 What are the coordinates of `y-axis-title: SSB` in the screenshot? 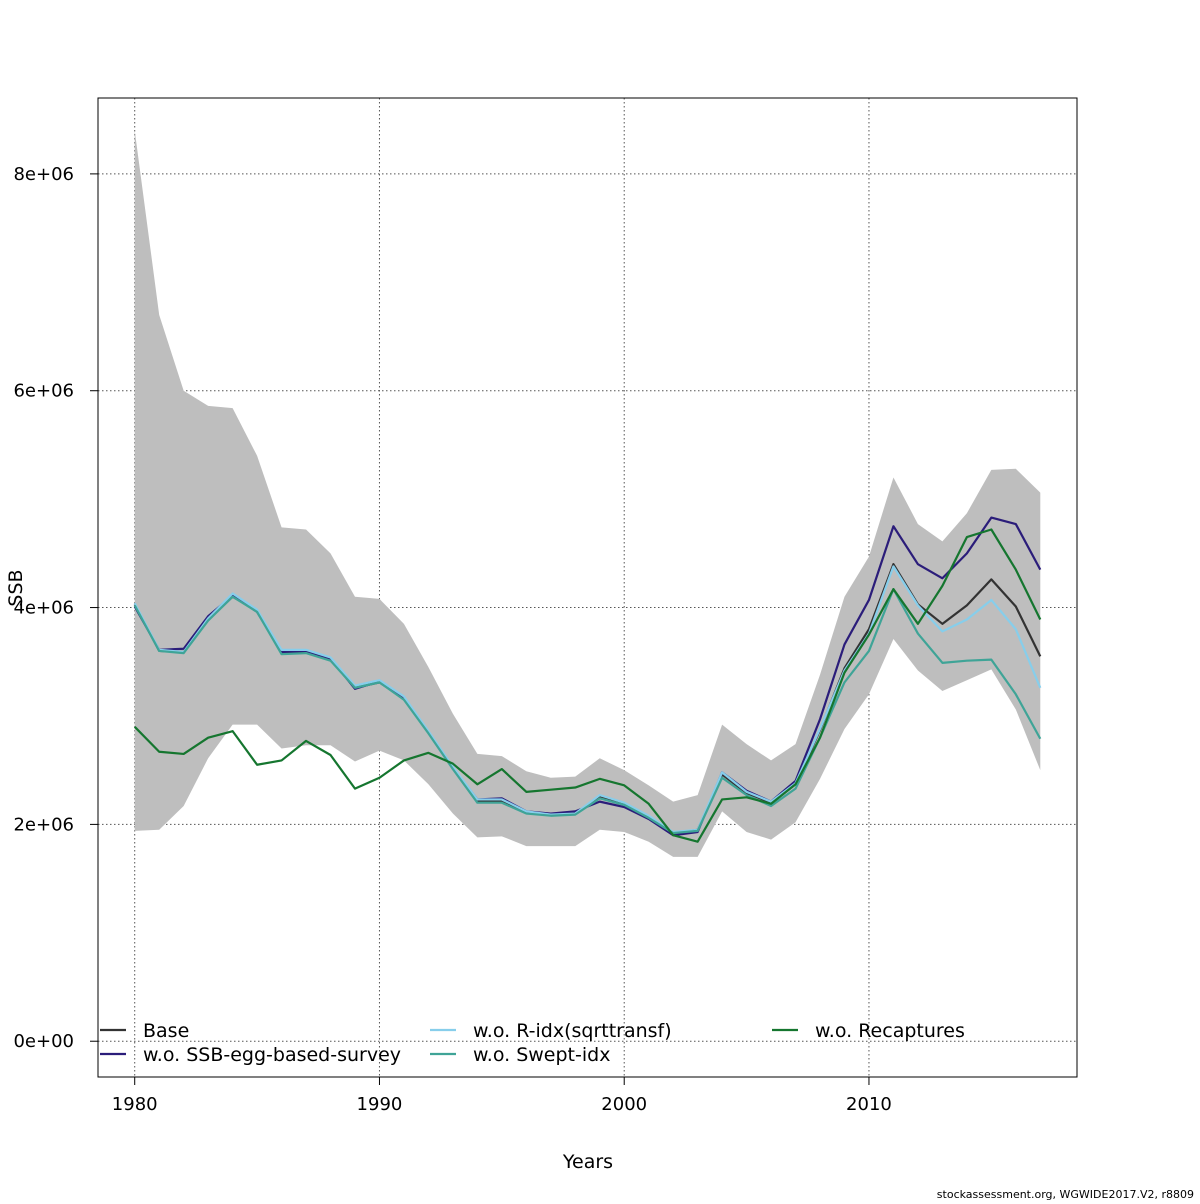 It's located at (16, 587).